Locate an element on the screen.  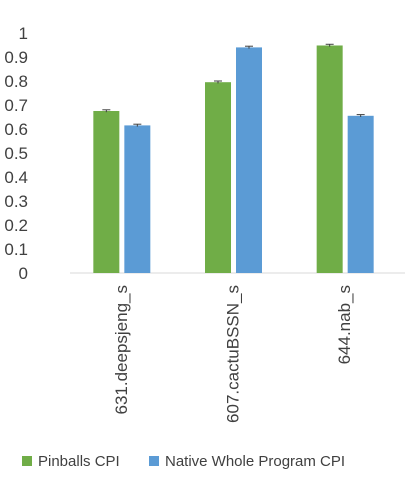
legend-swatch-pinballs is located at coordinates (27, 461).